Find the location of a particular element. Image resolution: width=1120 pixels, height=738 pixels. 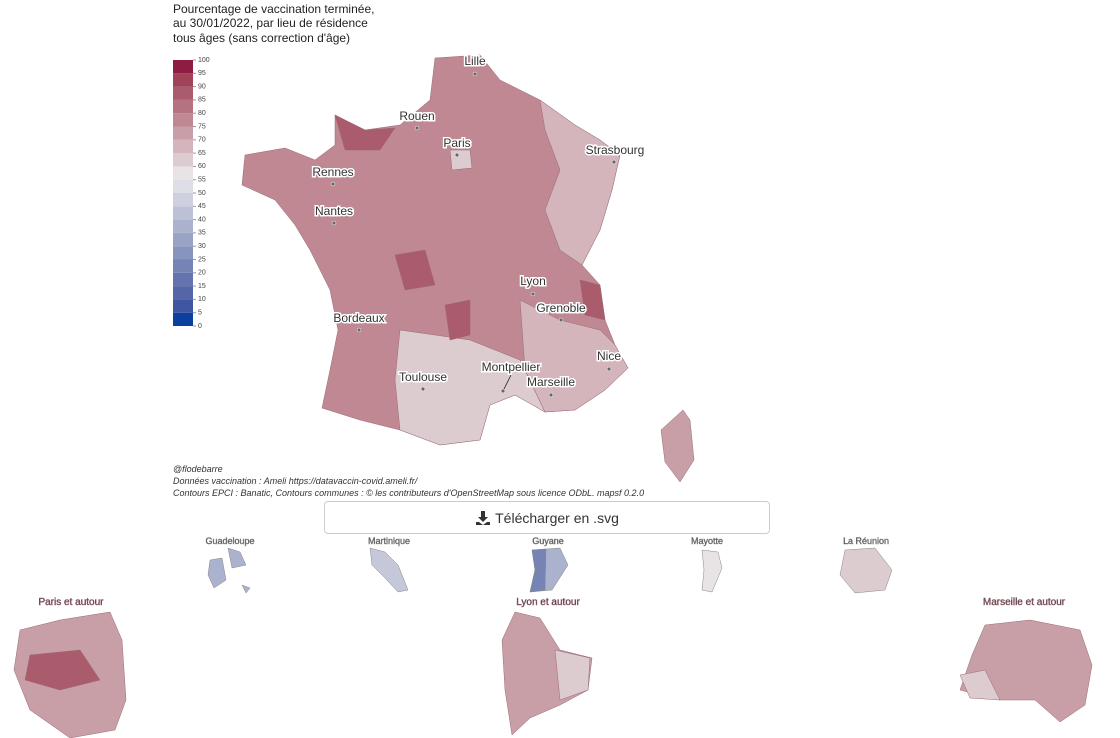

city-label: Marseille is located at coordinates (551, 382).